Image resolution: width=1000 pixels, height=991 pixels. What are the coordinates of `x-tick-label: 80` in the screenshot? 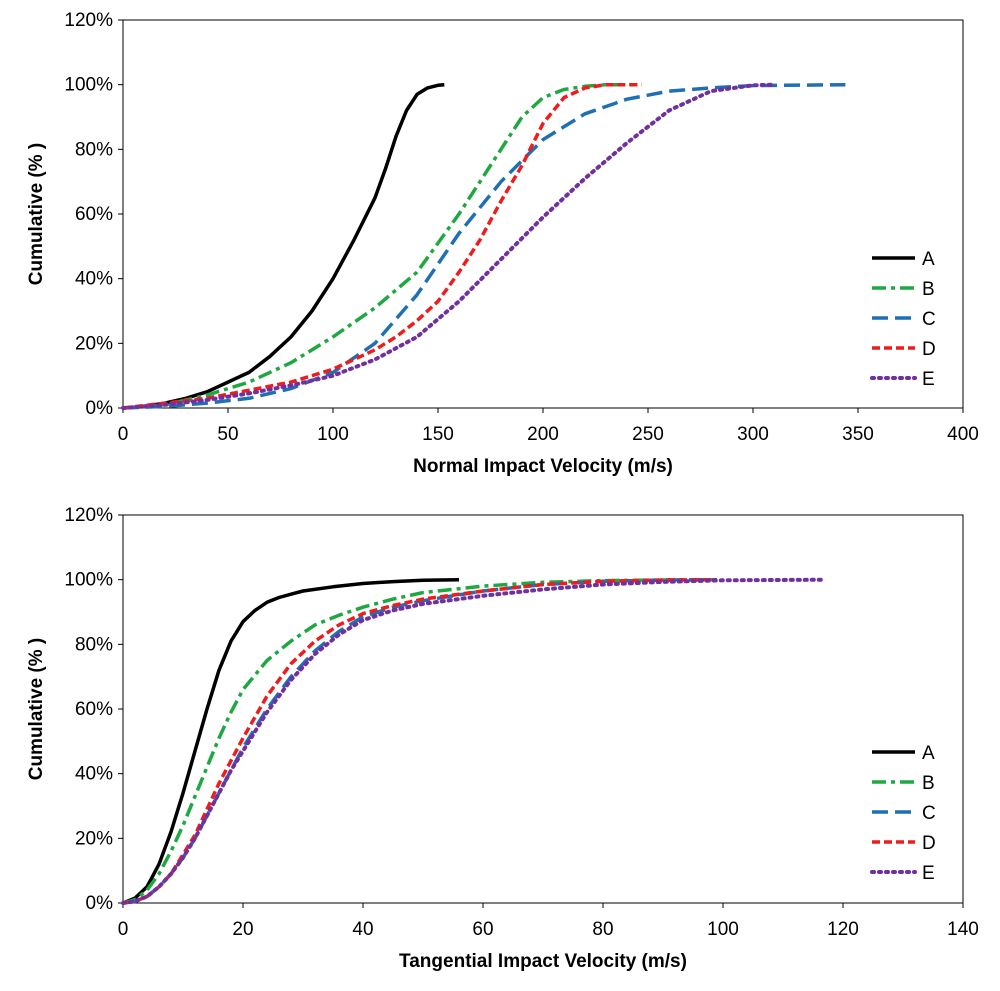 It's located at (602, 929).